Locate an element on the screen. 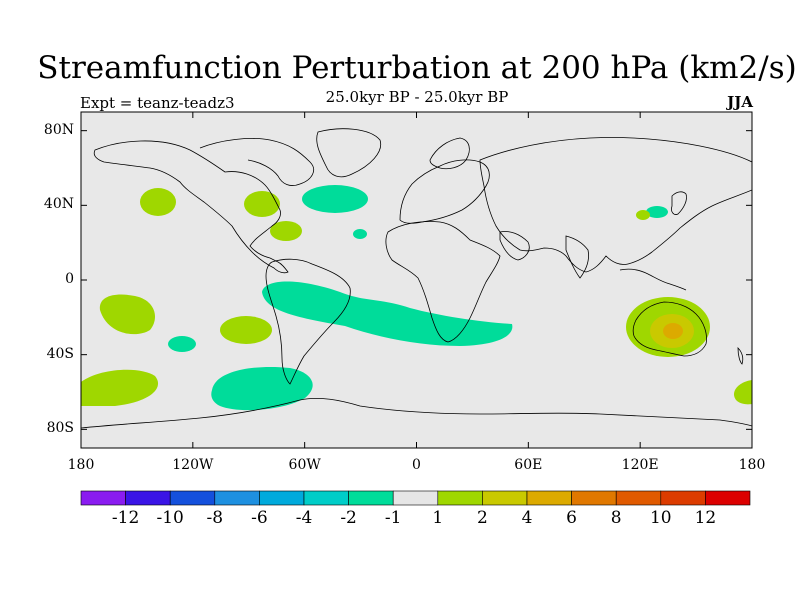 This screenshot has width=800, height=600. region-north-america-positive is located at coordinates (262, 204).